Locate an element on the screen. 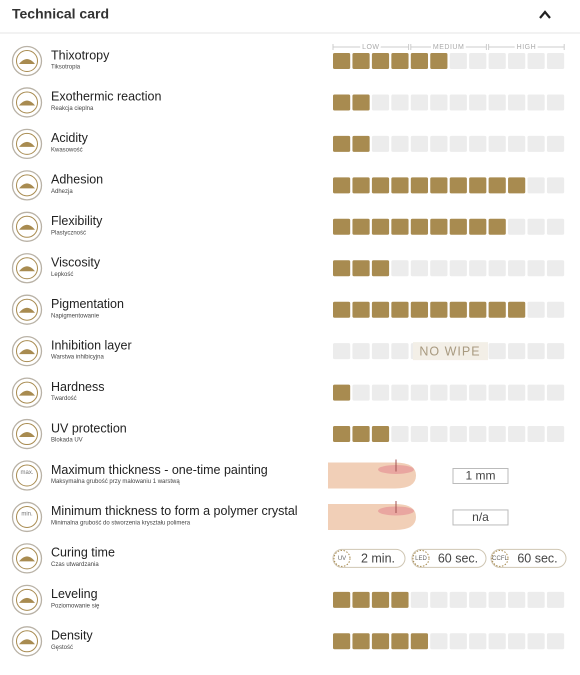  row-name: Thixotropy is located at coordinates (80, 55).